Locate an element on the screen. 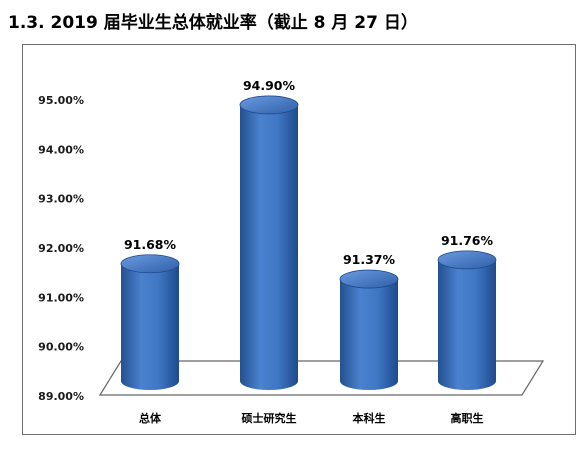 Image resolution: width=586 pixels, height=451 pixels. data-label: 94.90% is located at coordinates (269, 85).